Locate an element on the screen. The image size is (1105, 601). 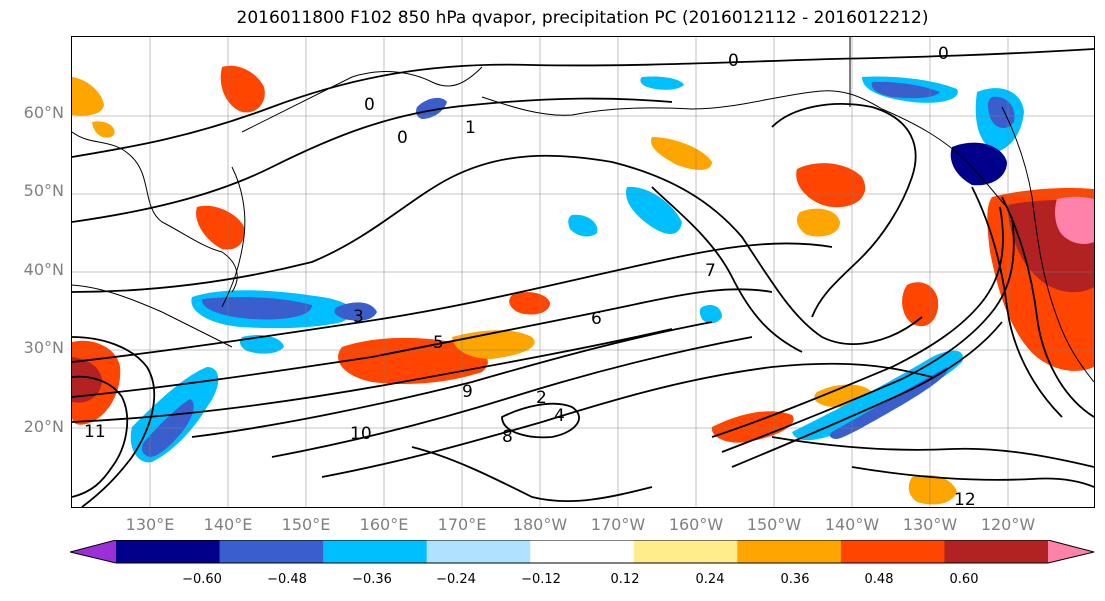
lon-label: 130°W is located at coordinates (930, 524).